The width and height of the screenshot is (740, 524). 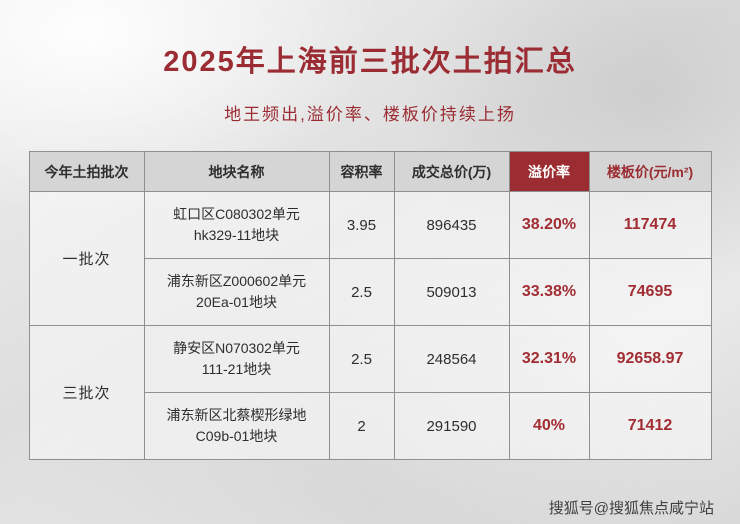 What do you see at coordinates (650, 426) in the screenshot?
I see `floor-price-cell: 71412` at bounding box center [650, 426].